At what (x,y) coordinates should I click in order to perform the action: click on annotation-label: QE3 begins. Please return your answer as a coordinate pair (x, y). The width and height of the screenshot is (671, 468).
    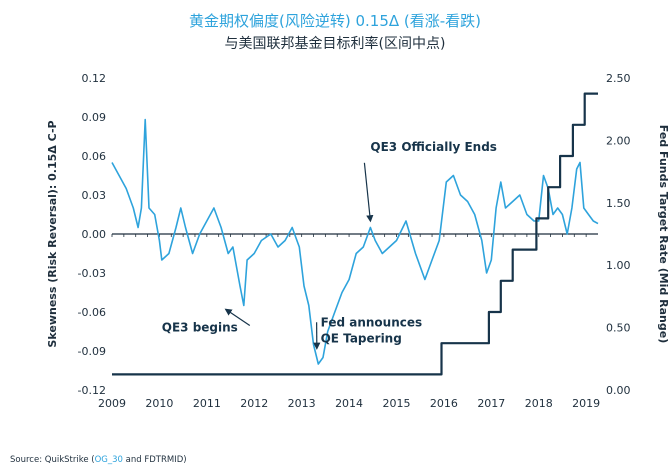
    Looking at the image, I should click on (200, 328).